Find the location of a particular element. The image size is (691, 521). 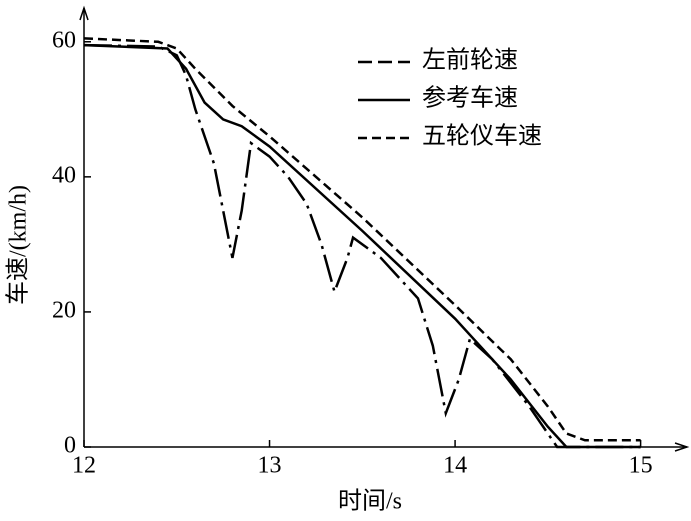

y-axis-arrow is located at coordinates (84, 13).